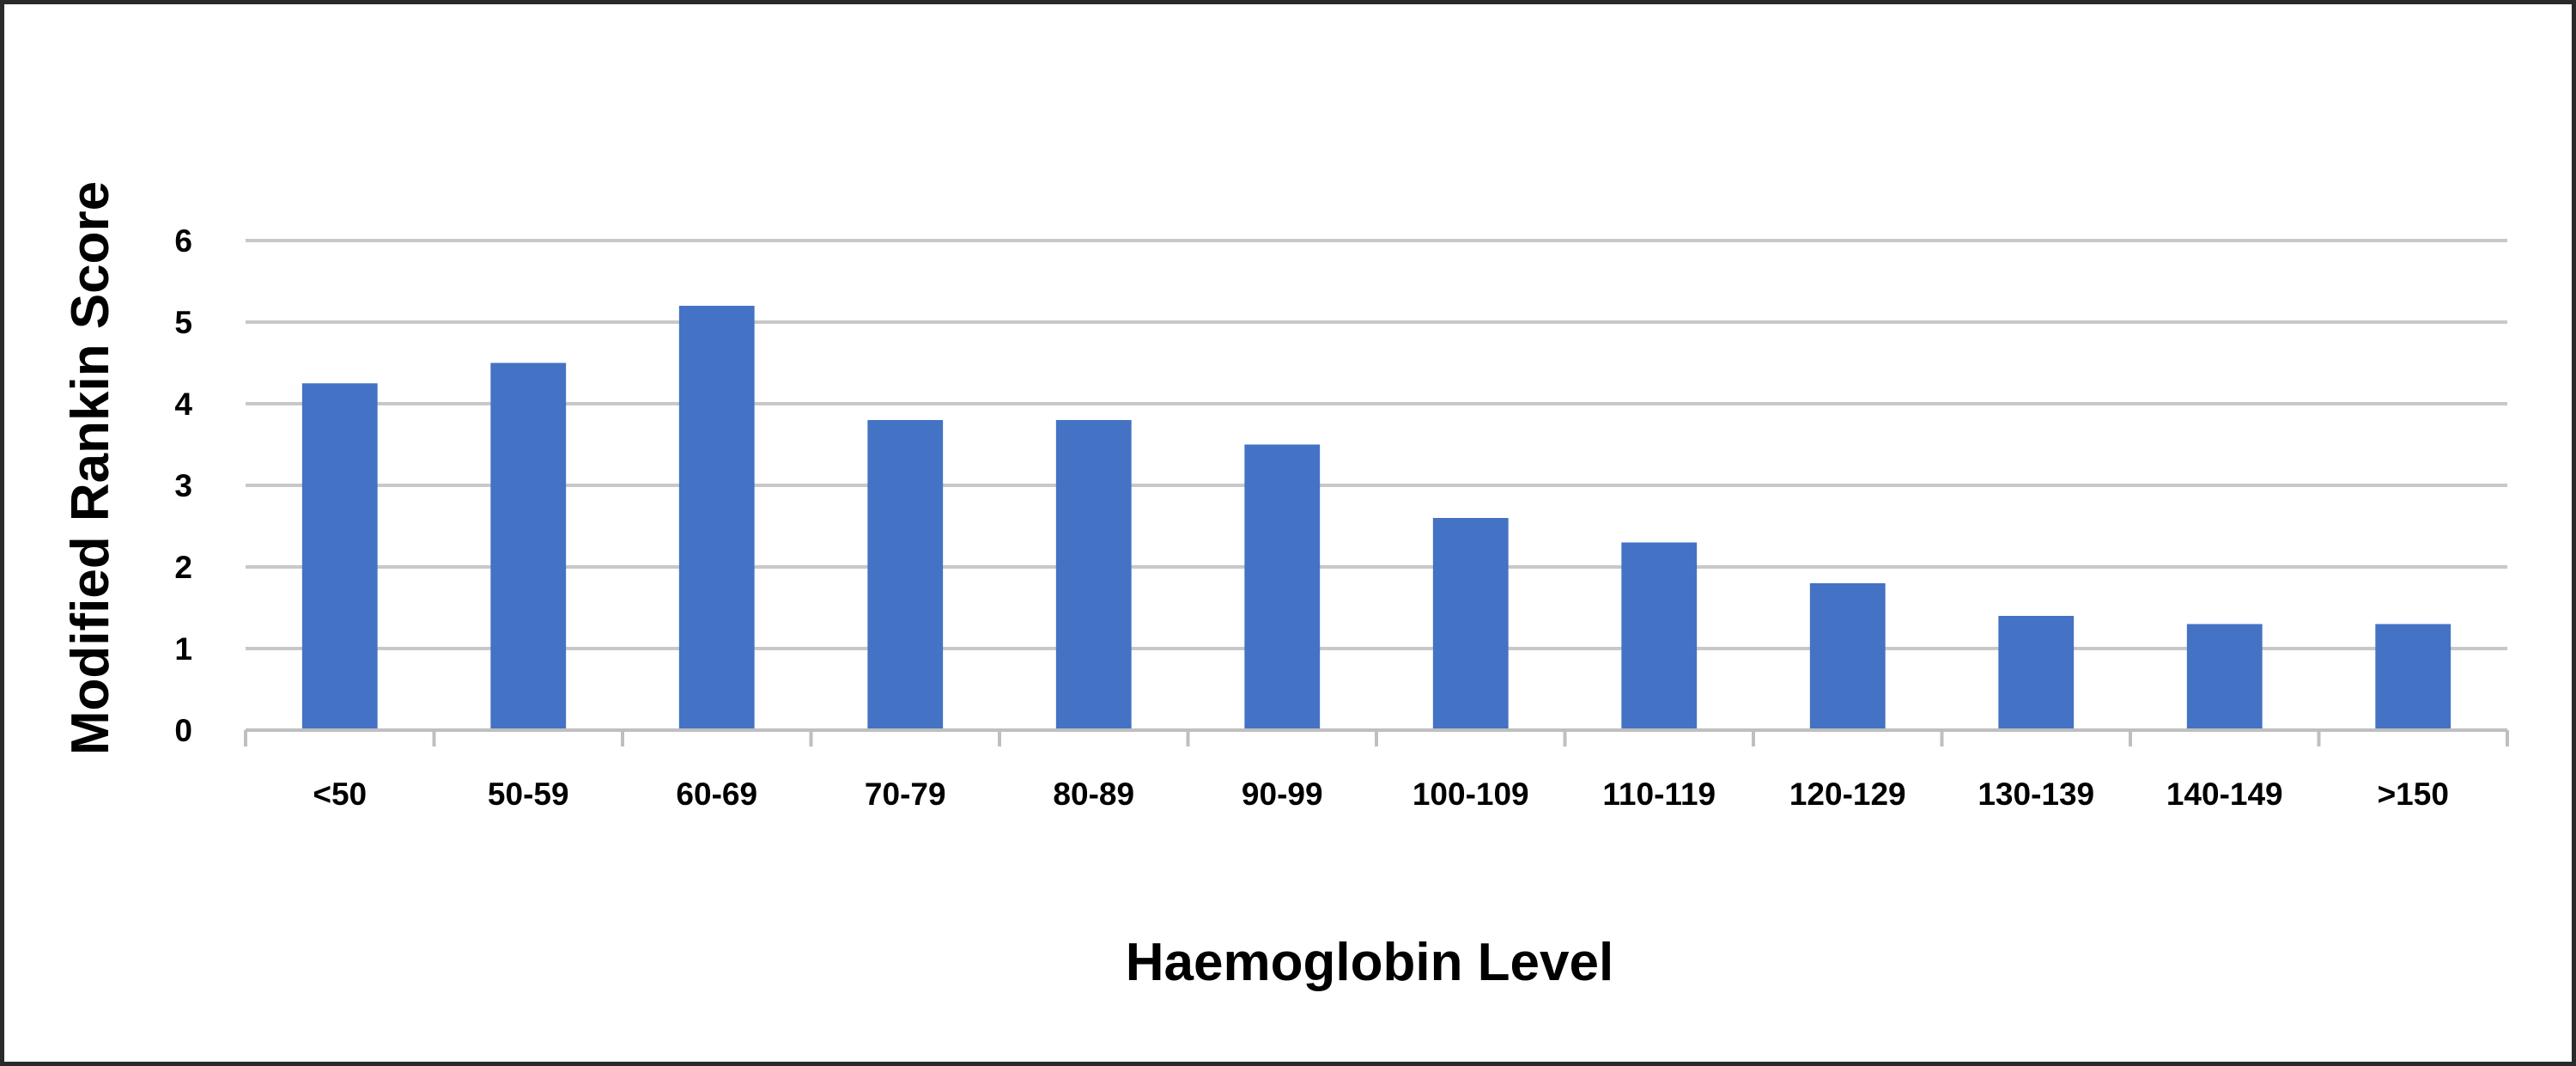 The image size is (2576, 1066). I want to click on x-axis-title: Haemoglobin Level, so click(1369, 963).